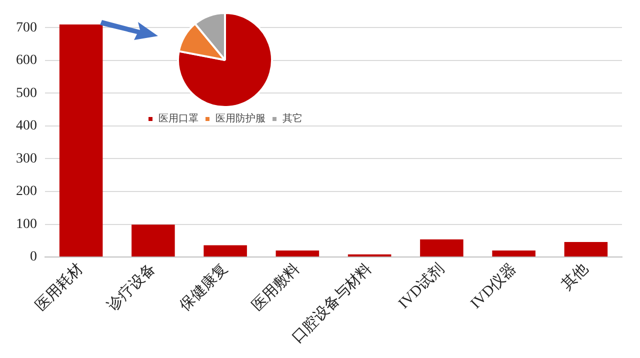  What do you see at coordinates (26, 224) in the screenshot?
I see `y-tick-label: 100` at bounding box center [26, 224].